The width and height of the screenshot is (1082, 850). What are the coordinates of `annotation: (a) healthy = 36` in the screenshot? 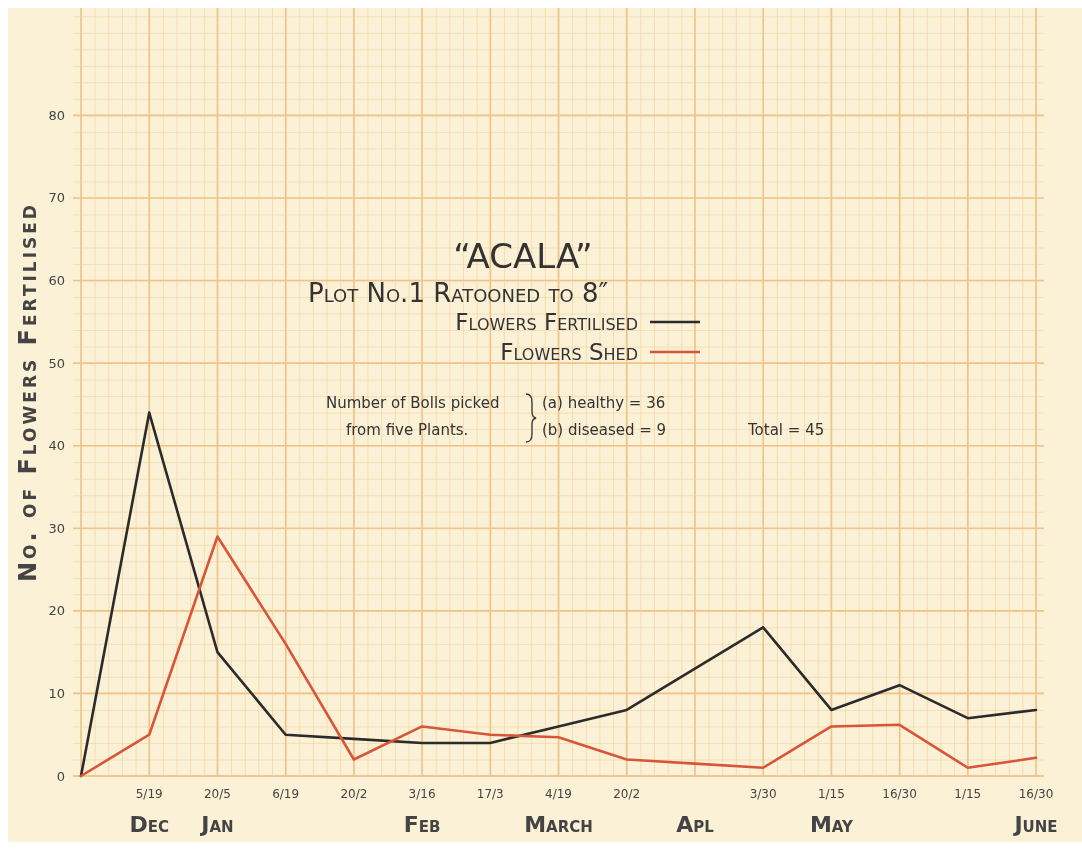 It's located at (604, 403).